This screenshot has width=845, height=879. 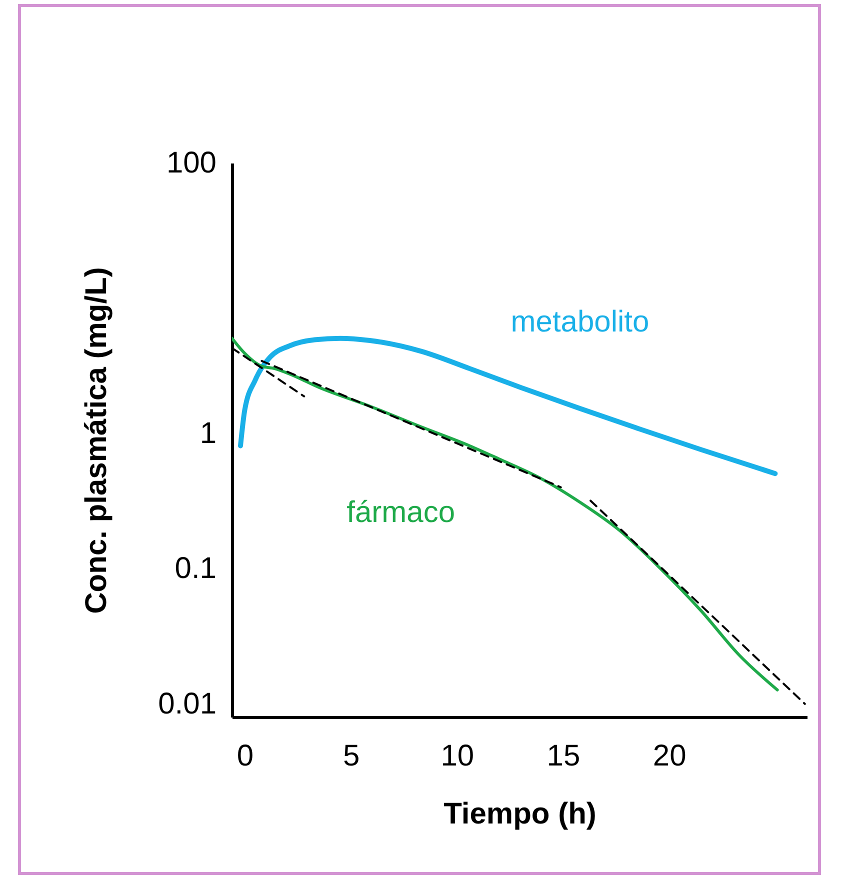 I want to click on series-label: metabolito, so click(x=580, y=321).